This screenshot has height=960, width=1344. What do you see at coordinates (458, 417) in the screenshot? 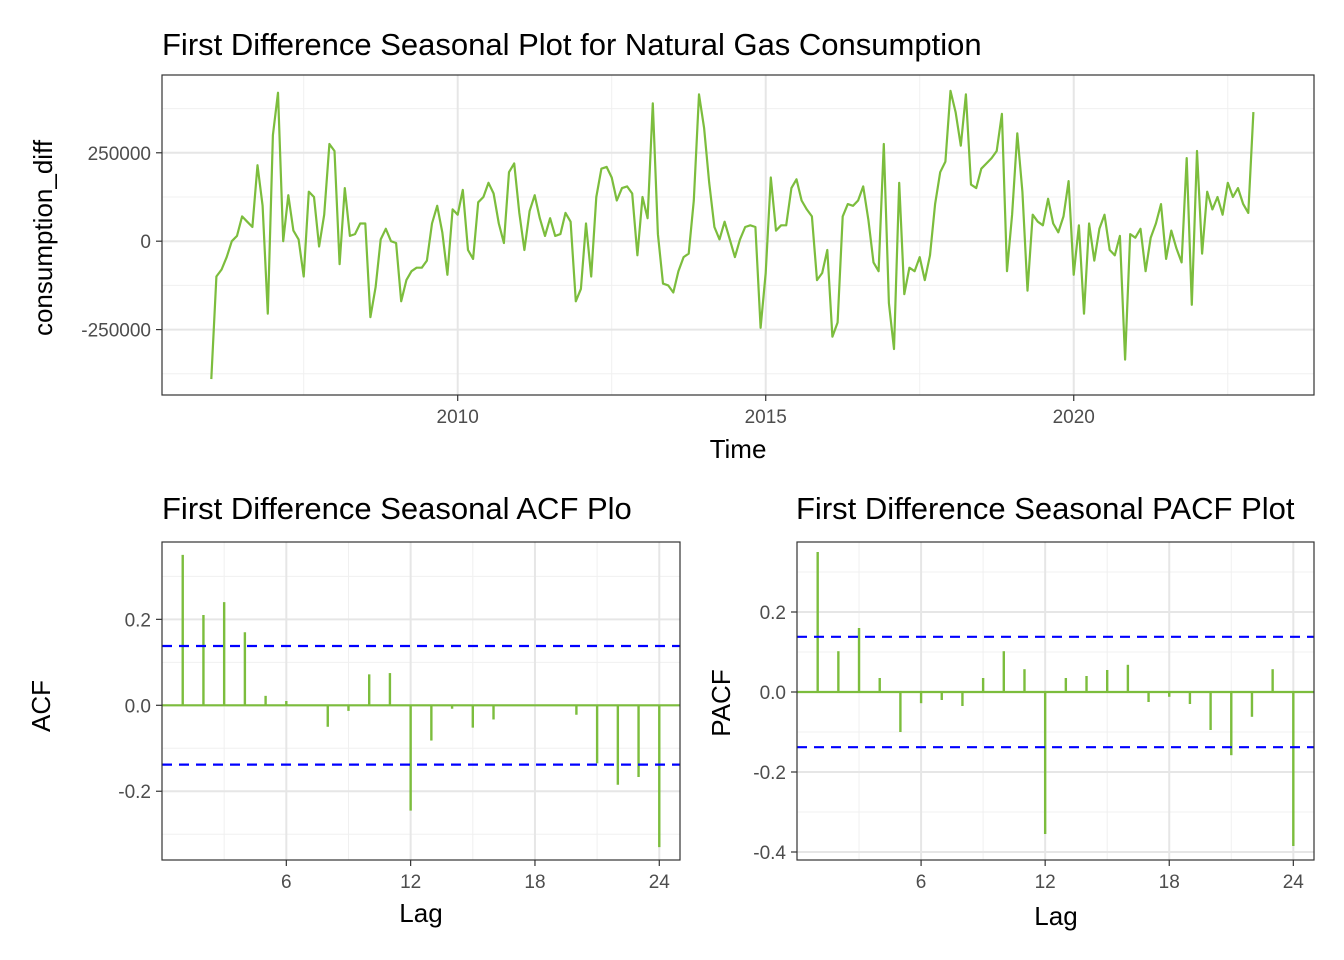
I see `x-tick-label: 2010` at bounding box center [458, 417].